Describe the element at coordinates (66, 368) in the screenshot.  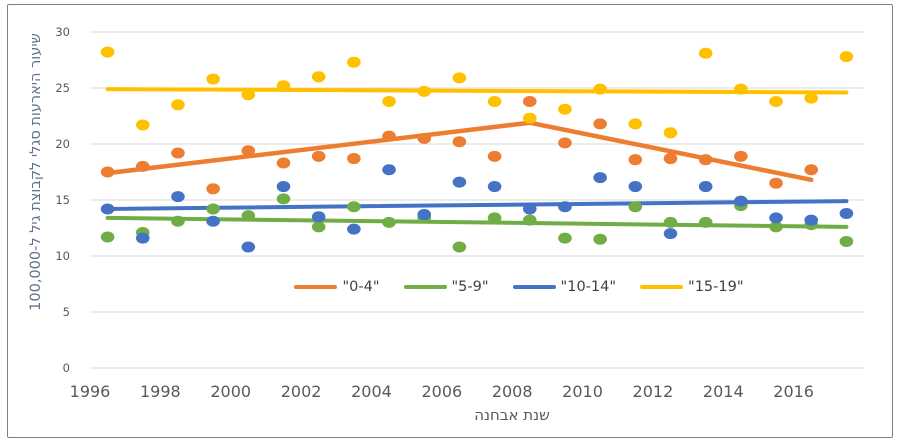
I see `y-tick-label: 0` at that location.